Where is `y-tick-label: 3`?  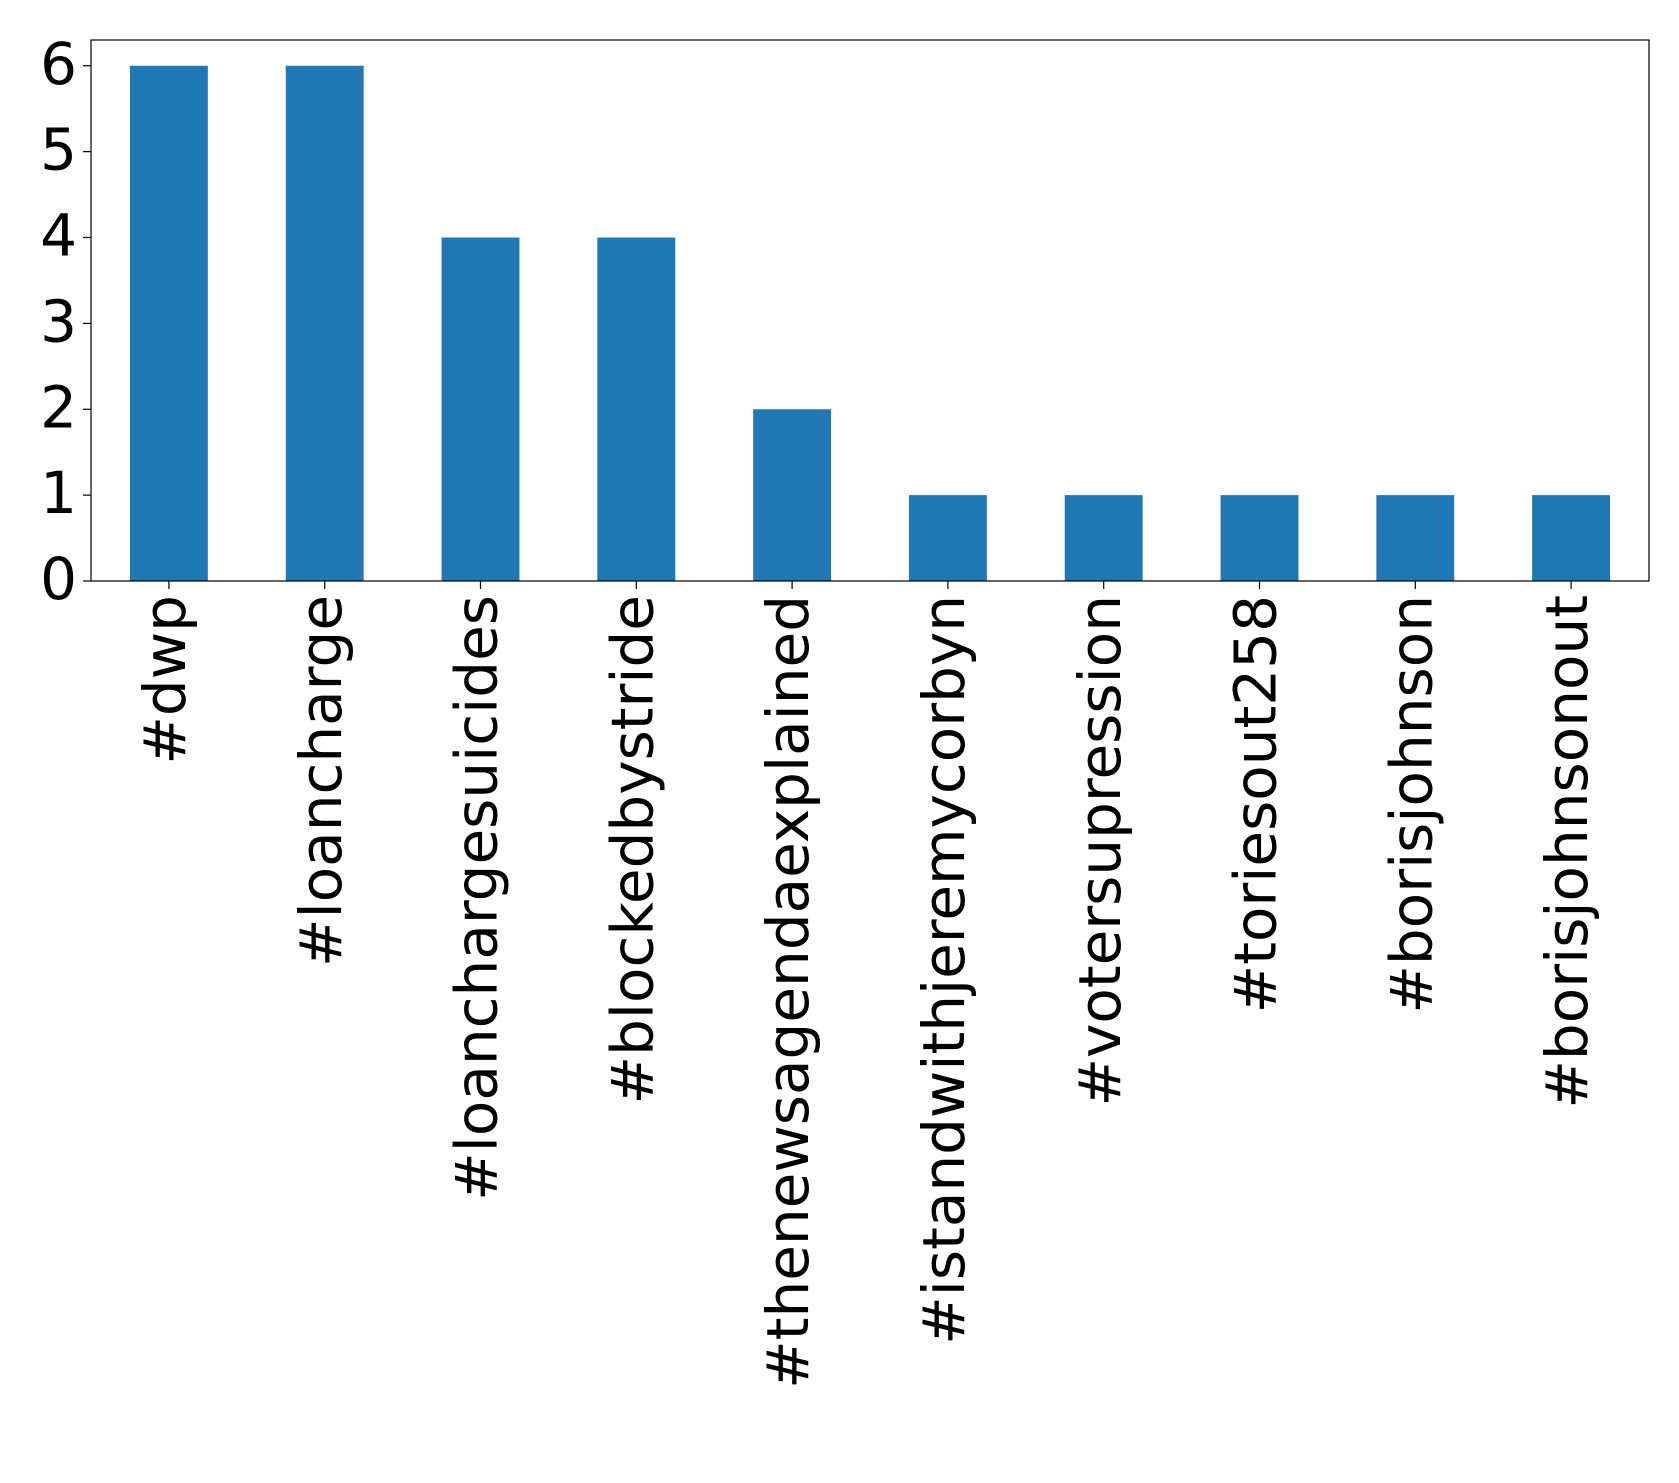
y-tick-label: 3 is located at coordinates (58, 321).